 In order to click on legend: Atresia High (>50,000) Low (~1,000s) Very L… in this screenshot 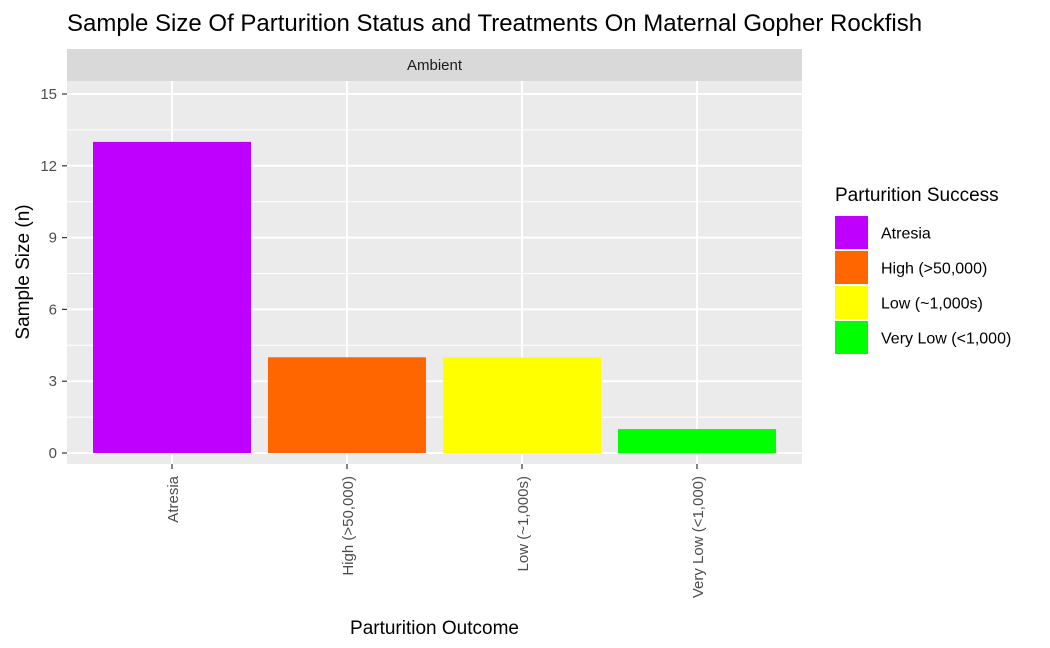, I will do `click(923, 285)`.